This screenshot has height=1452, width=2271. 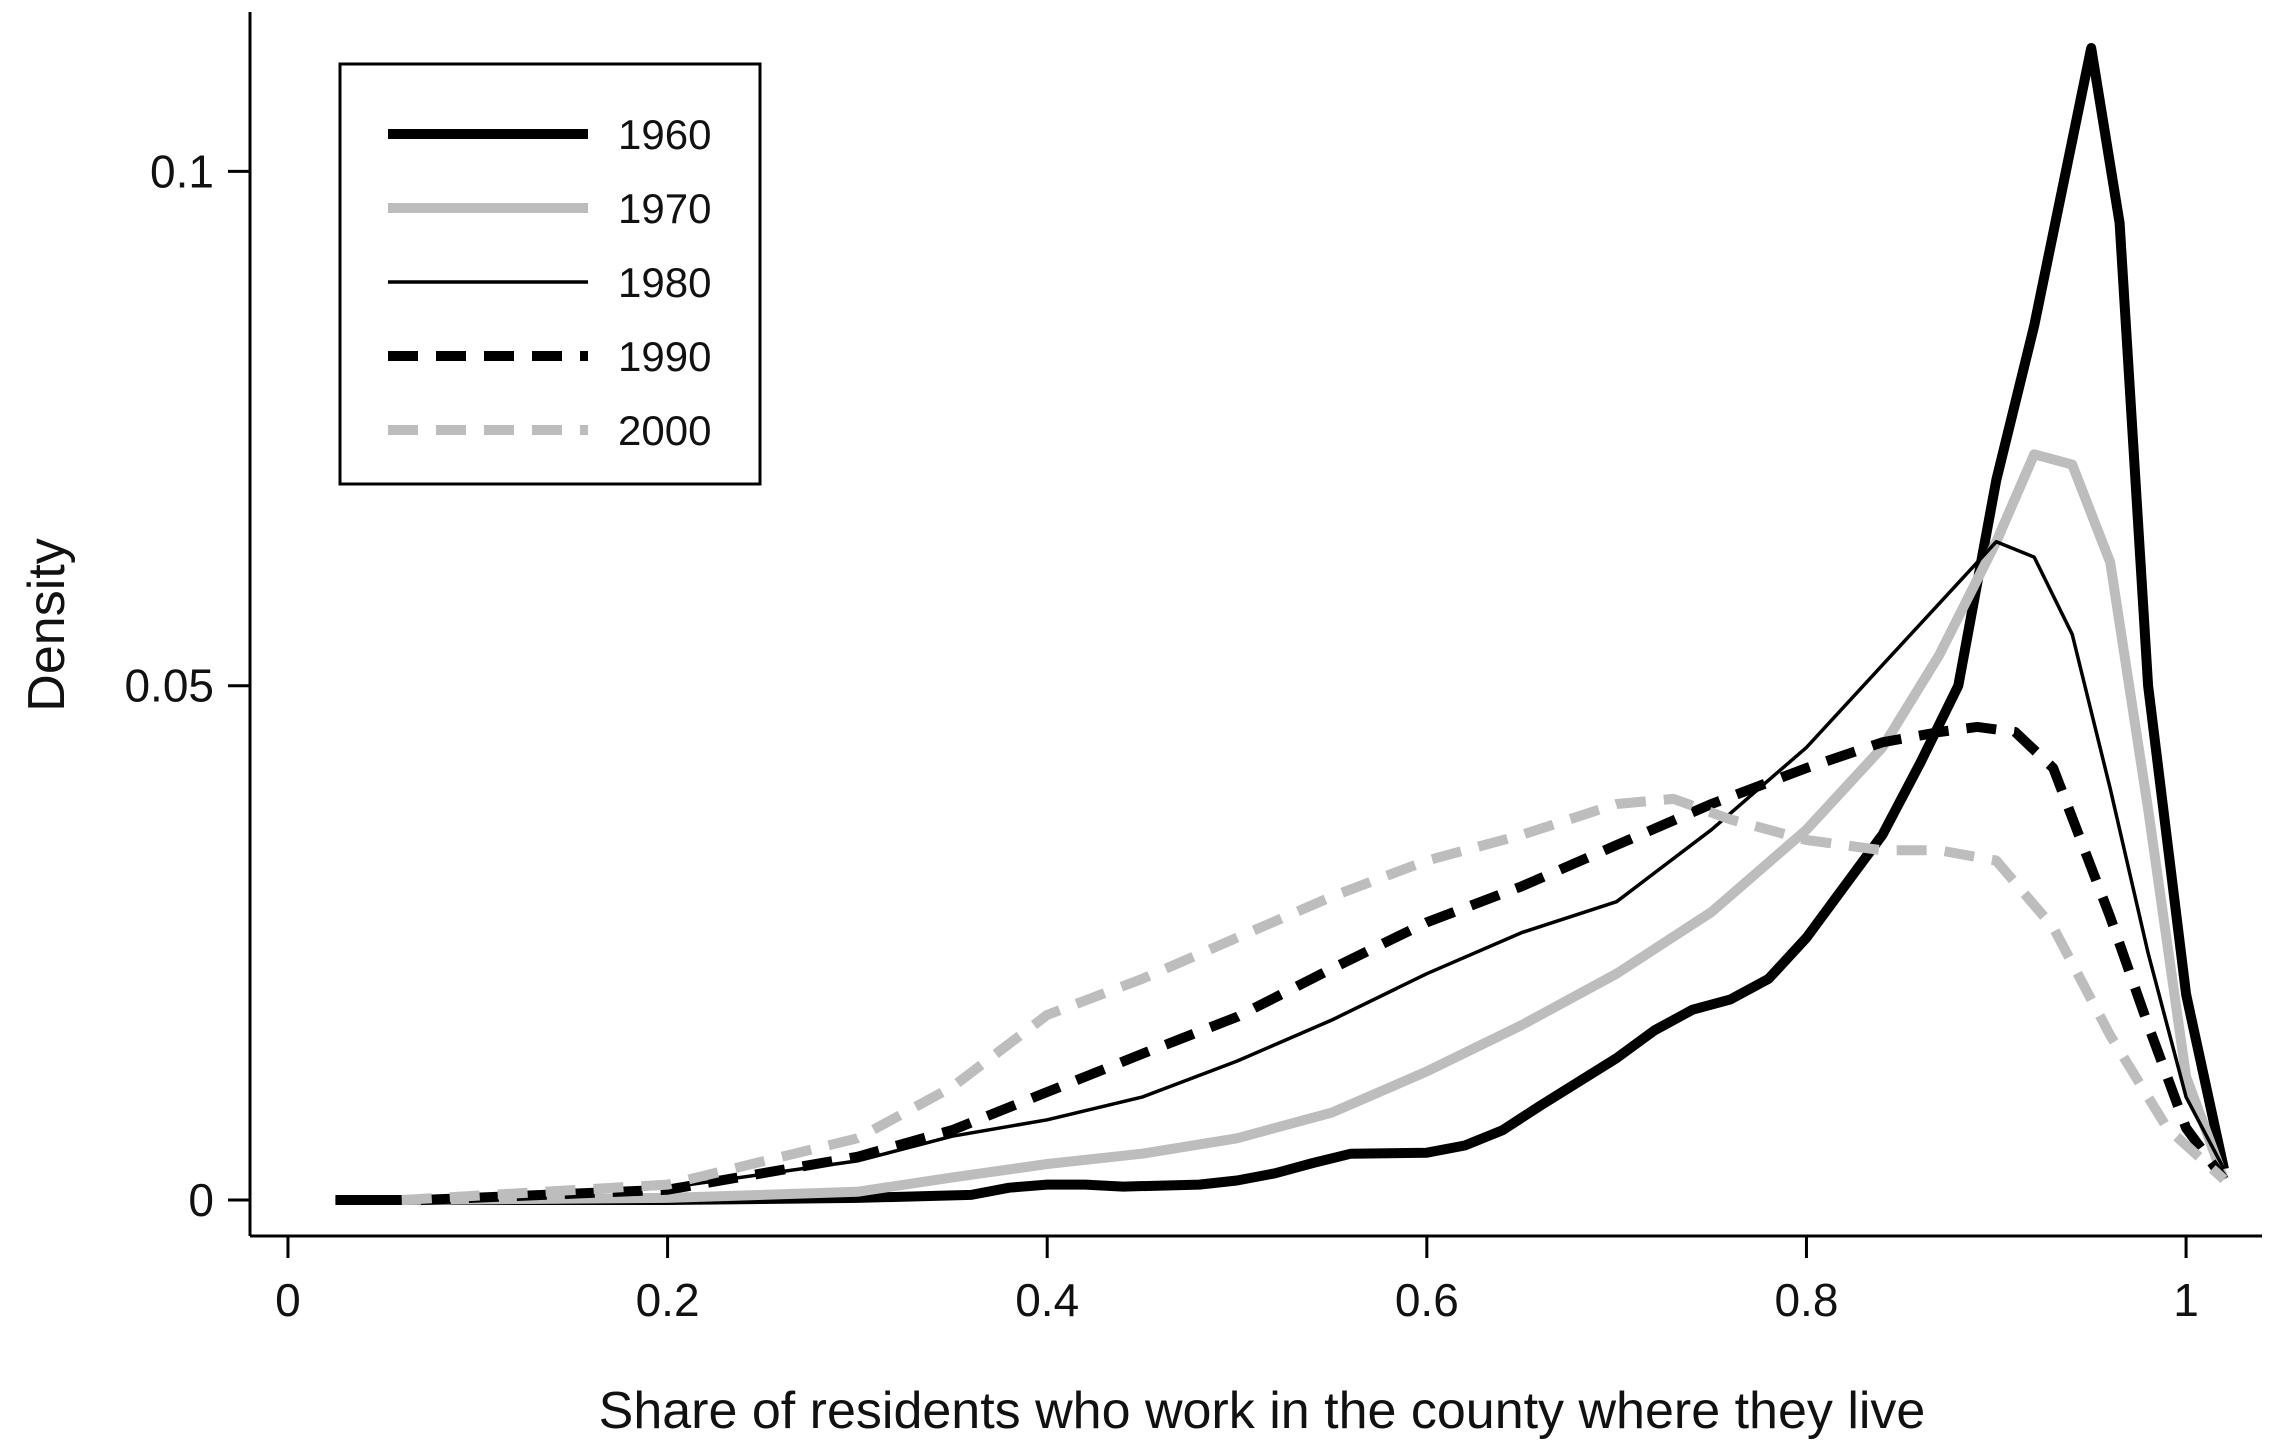 I want to click on legend-label-2000: 2000, so click(x=664, y=430).